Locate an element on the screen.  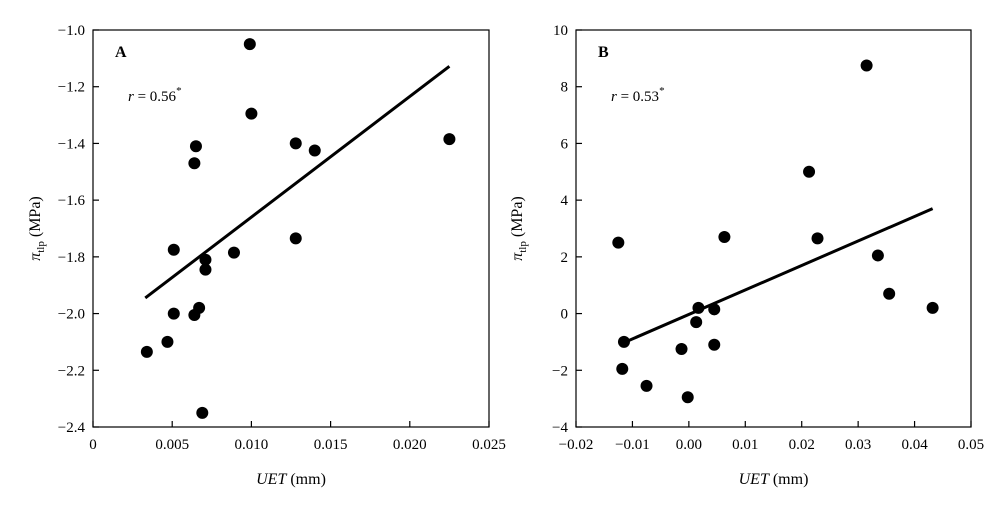
y-tick-label: 0 is located at coordinates (565, 315).